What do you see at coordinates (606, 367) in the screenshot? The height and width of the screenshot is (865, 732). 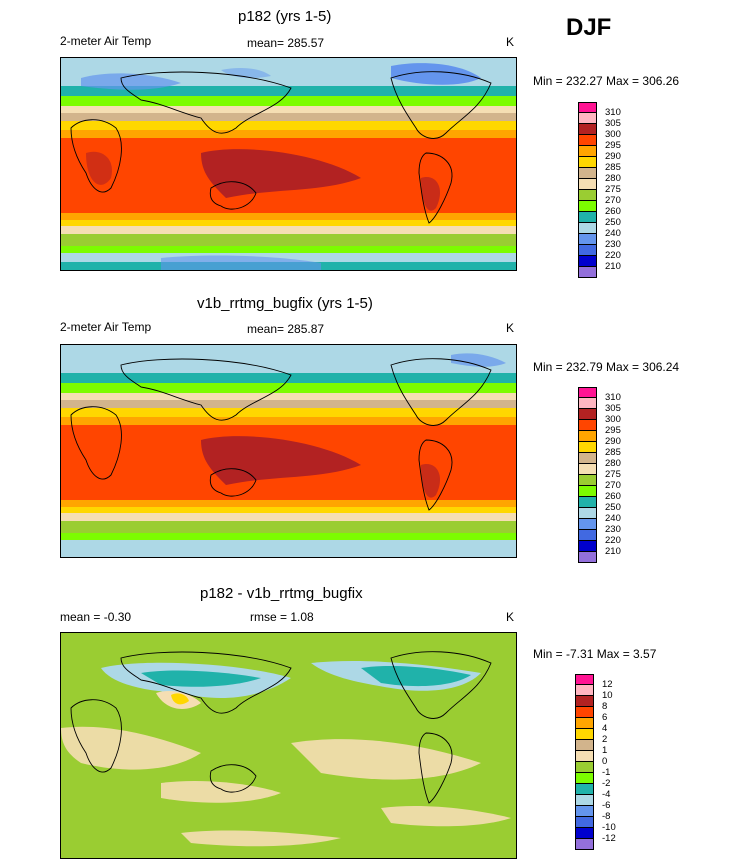 I see `panel-2-minmax: Min = 232.79 Max = 306.24` at bounding box center [606, 367].